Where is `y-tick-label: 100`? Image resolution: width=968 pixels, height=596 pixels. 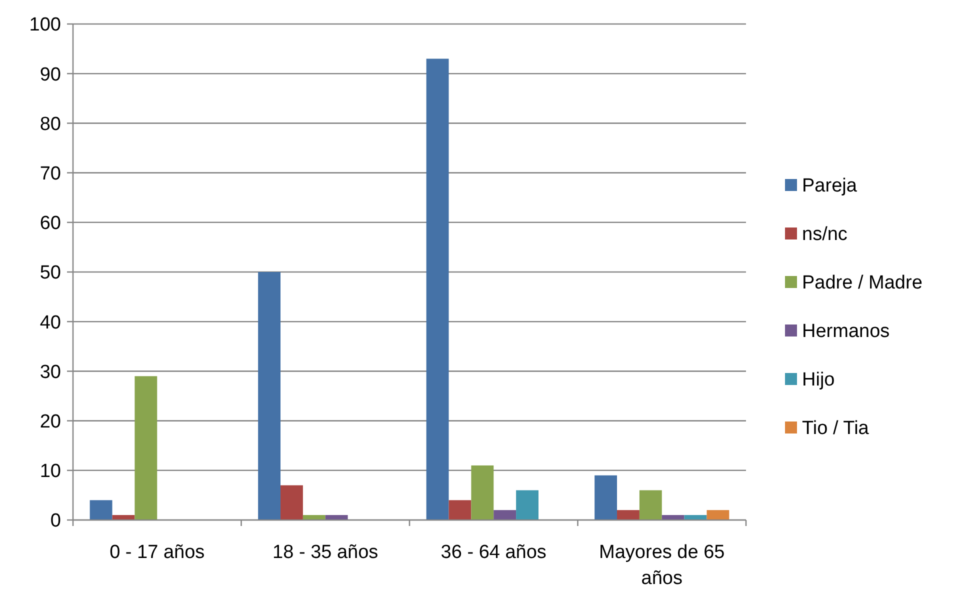
y-tick-label: 100 is located at coordinates (45, 25).